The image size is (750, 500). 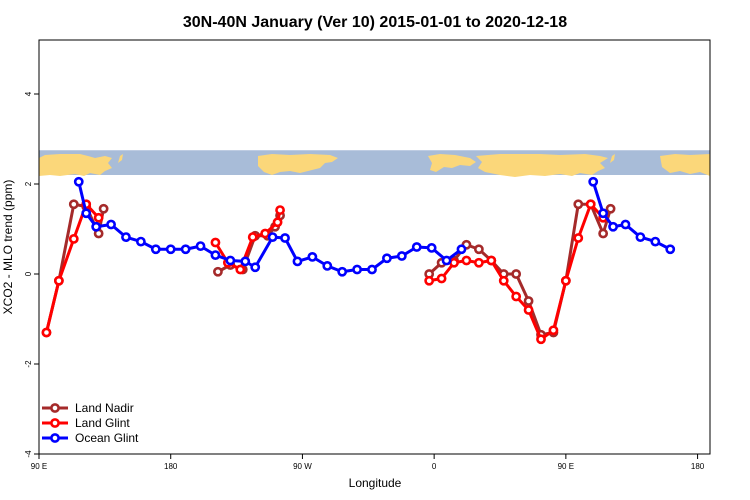 What do you see at coordinates (102, 423) in the screenshot?
I see `legend-label: Land Glint` at bounding box center [102, 423].